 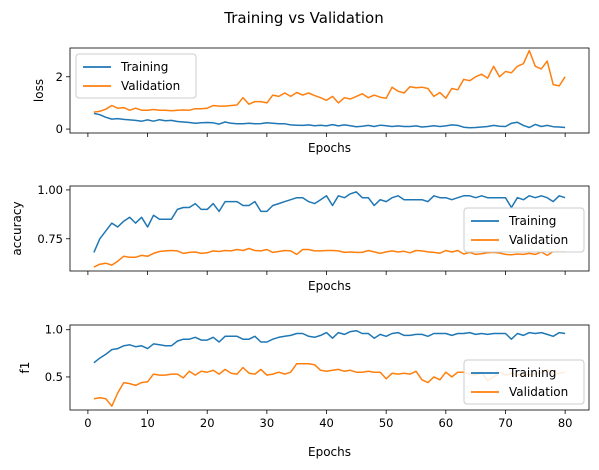 What do you see at coordinates (54, 377) in the screenshot?
I see `y-tick-label: 0.5` at bounding box center [54, 377].